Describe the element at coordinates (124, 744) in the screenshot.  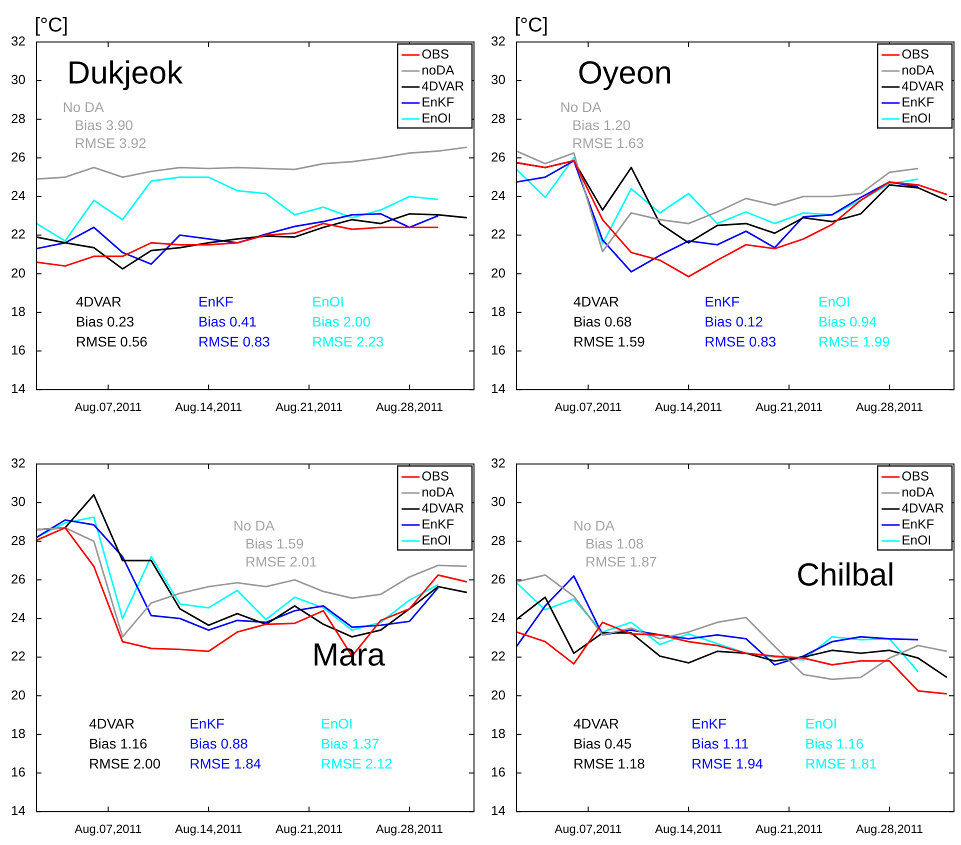
I see `annotation: 4DVAR Bias 1.16 RMSE 2.00` at that location.